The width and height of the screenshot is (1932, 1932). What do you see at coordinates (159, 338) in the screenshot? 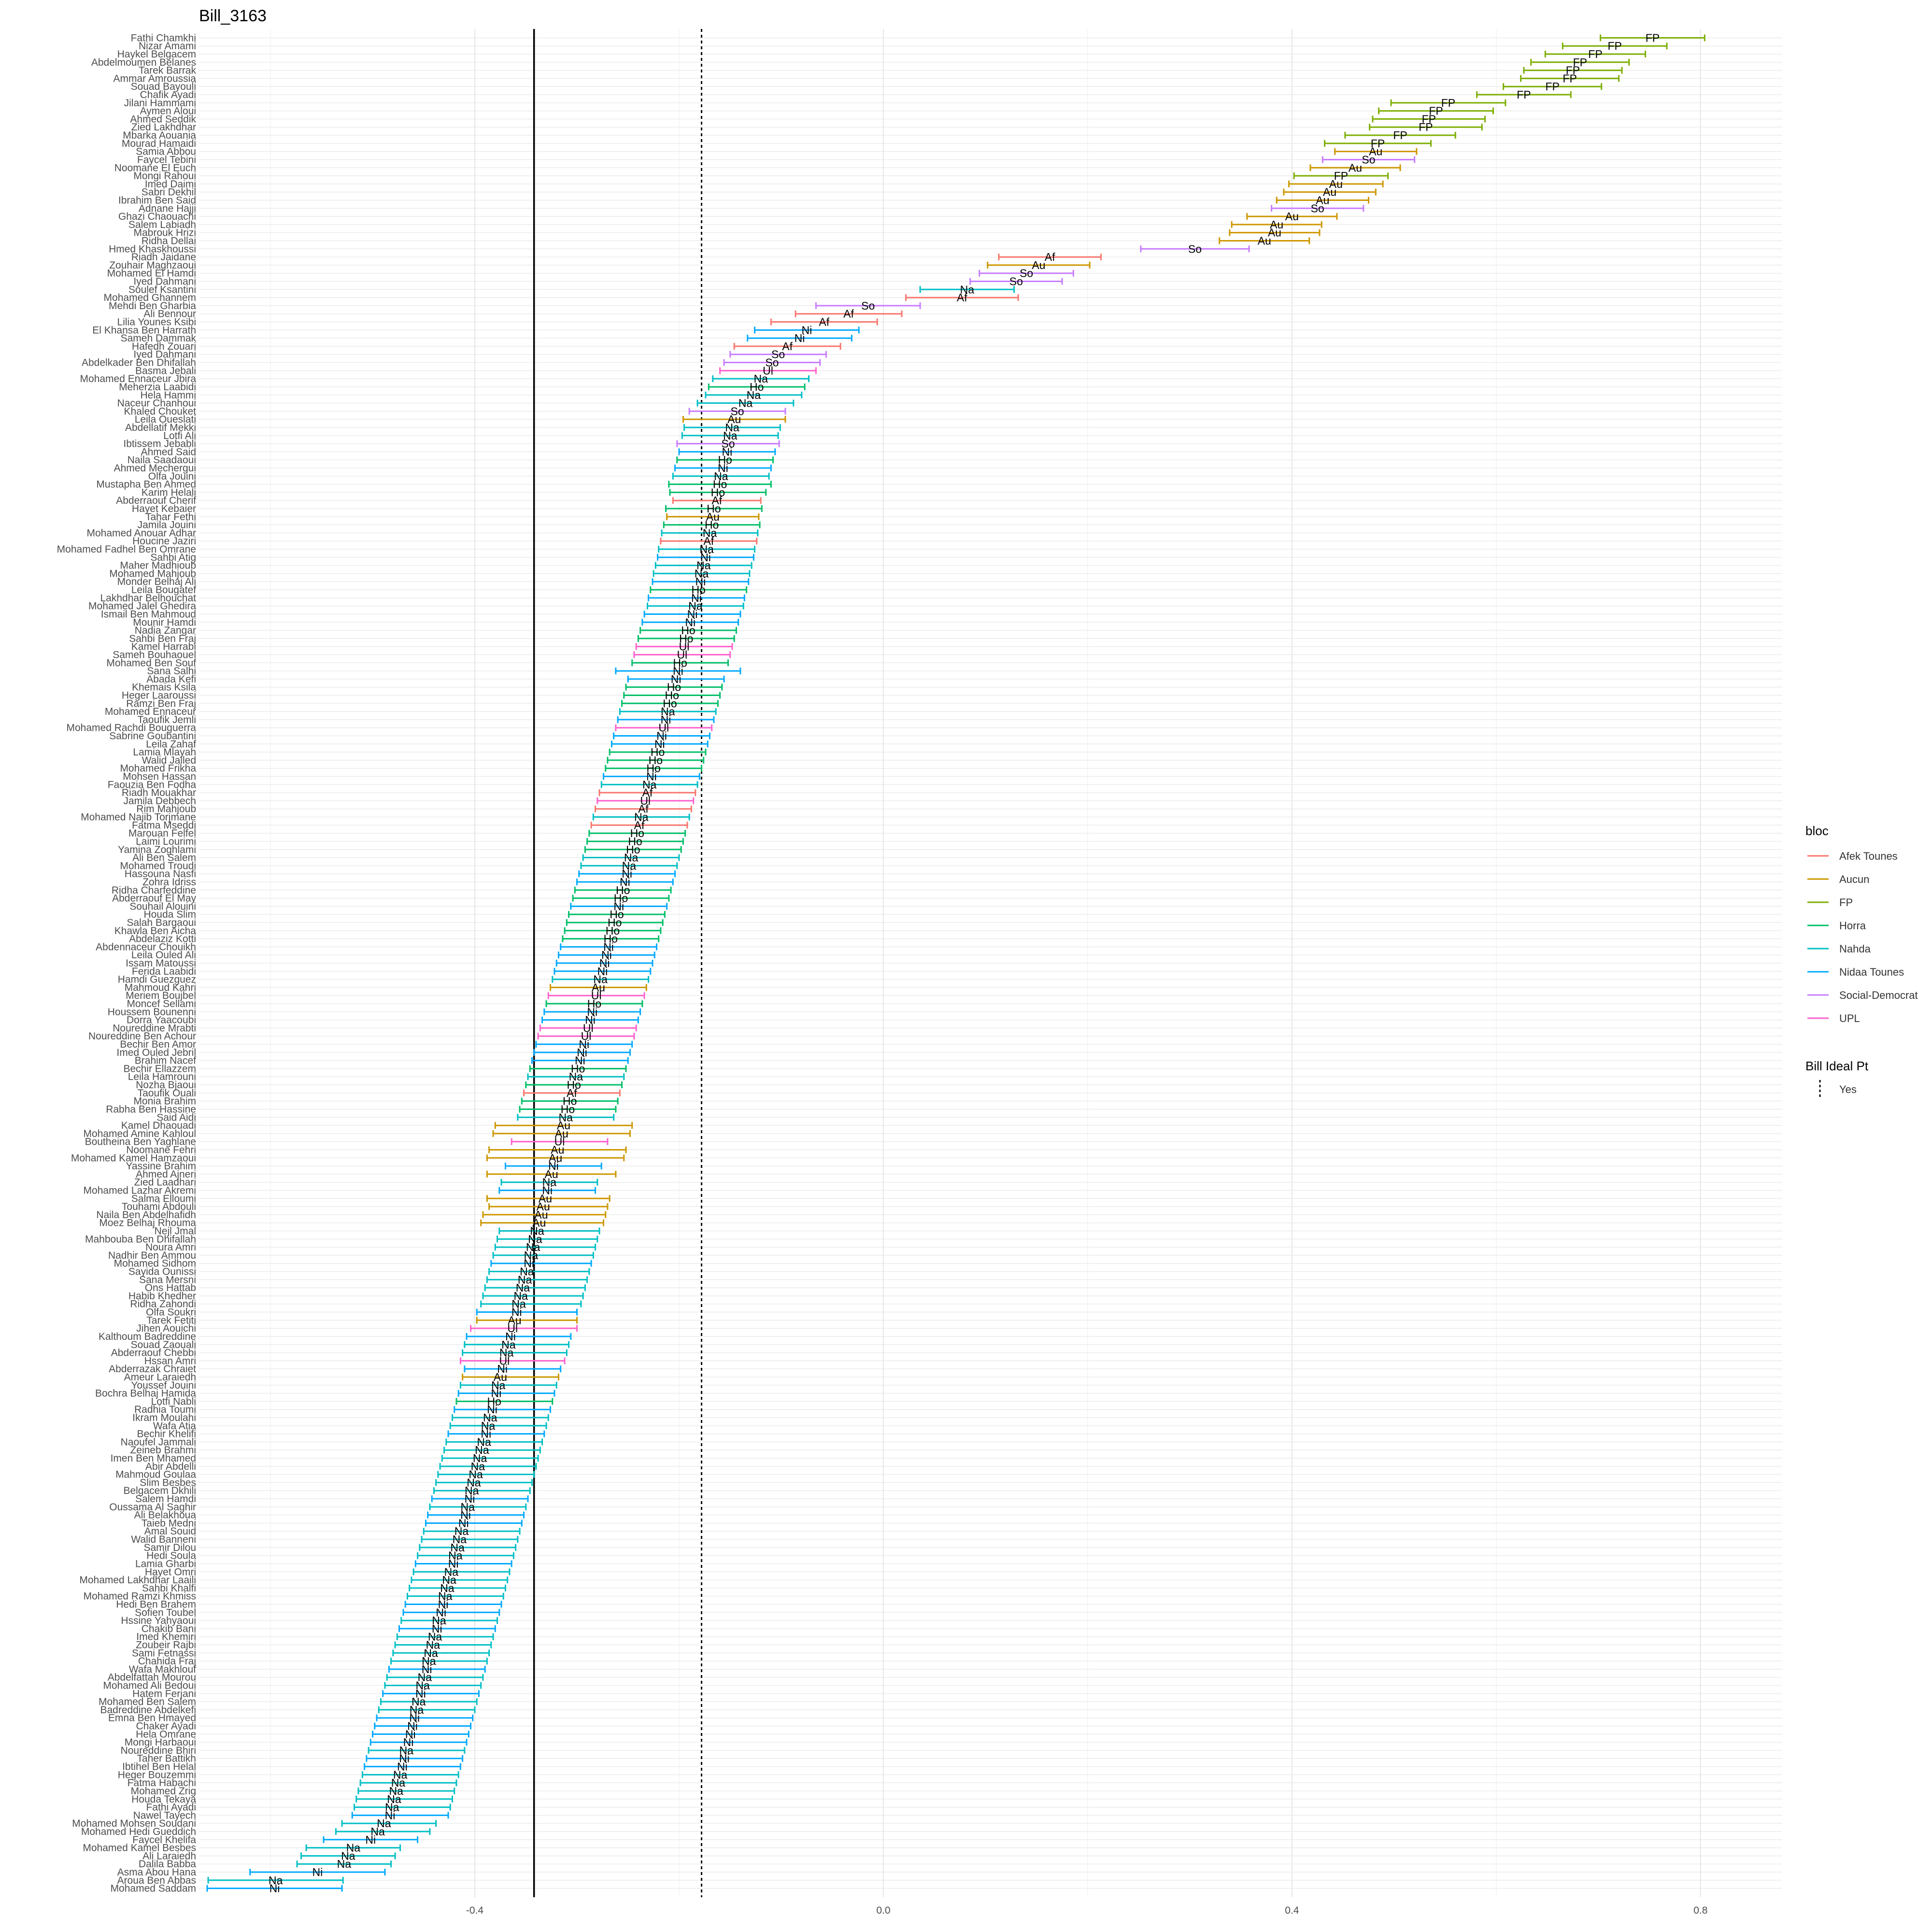
I see `y-tick-label: Sameh Dammak` at bounding box center [159, 338].